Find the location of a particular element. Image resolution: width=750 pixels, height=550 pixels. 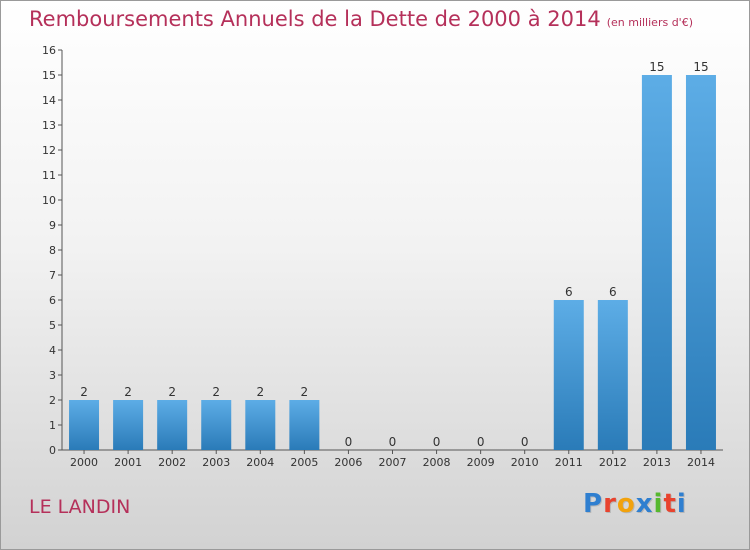

bar-2005 is located at coordinates (304, 425).